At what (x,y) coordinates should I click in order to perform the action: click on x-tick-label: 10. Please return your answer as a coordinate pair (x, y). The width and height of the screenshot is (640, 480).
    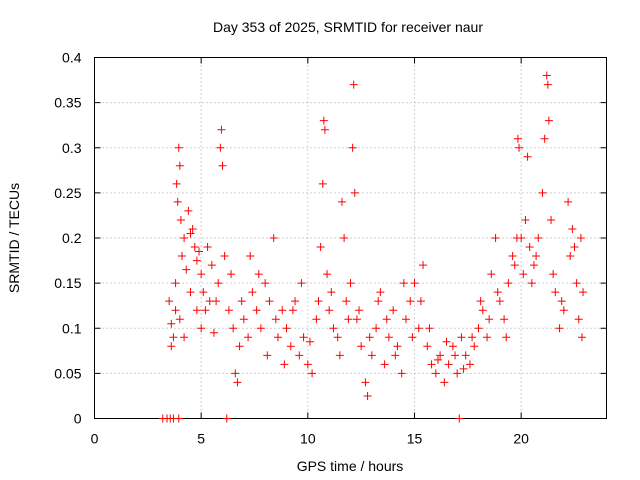
    Looking at the image, I should click on (308, 439).